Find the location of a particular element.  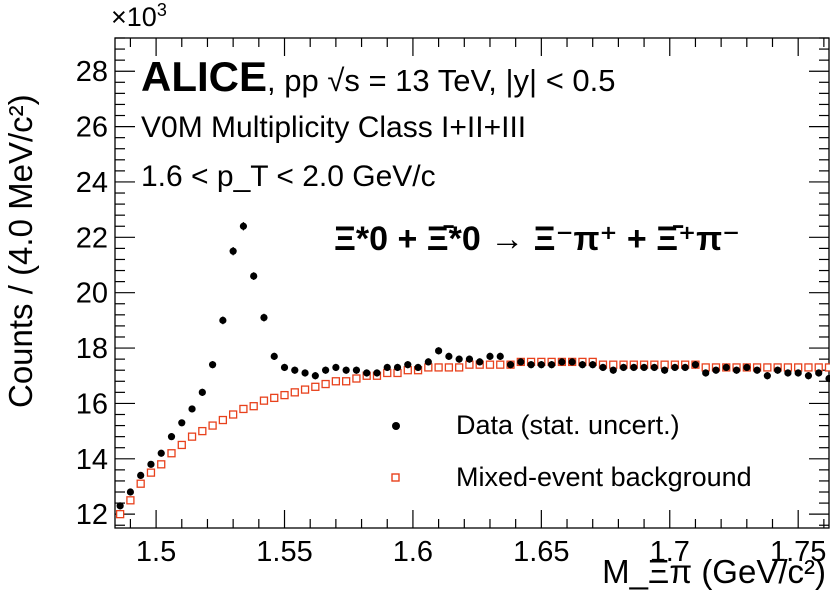

legend-marker-background is located at coordinates (395, 477).